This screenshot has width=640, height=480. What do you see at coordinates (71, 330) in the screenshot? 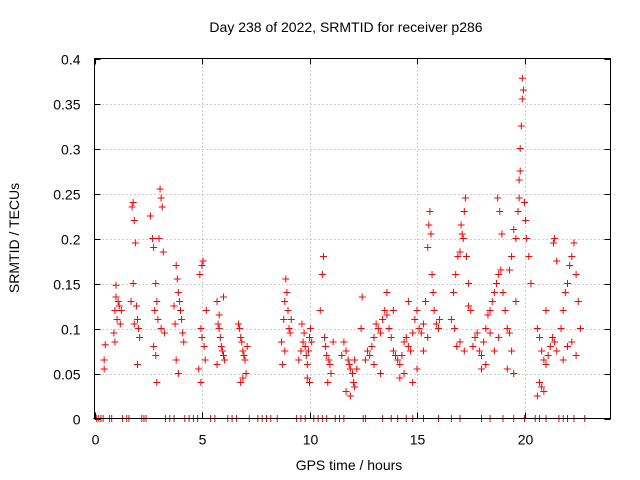
I see `y-tick-label: 0.1` at bounding box center [71, 330].